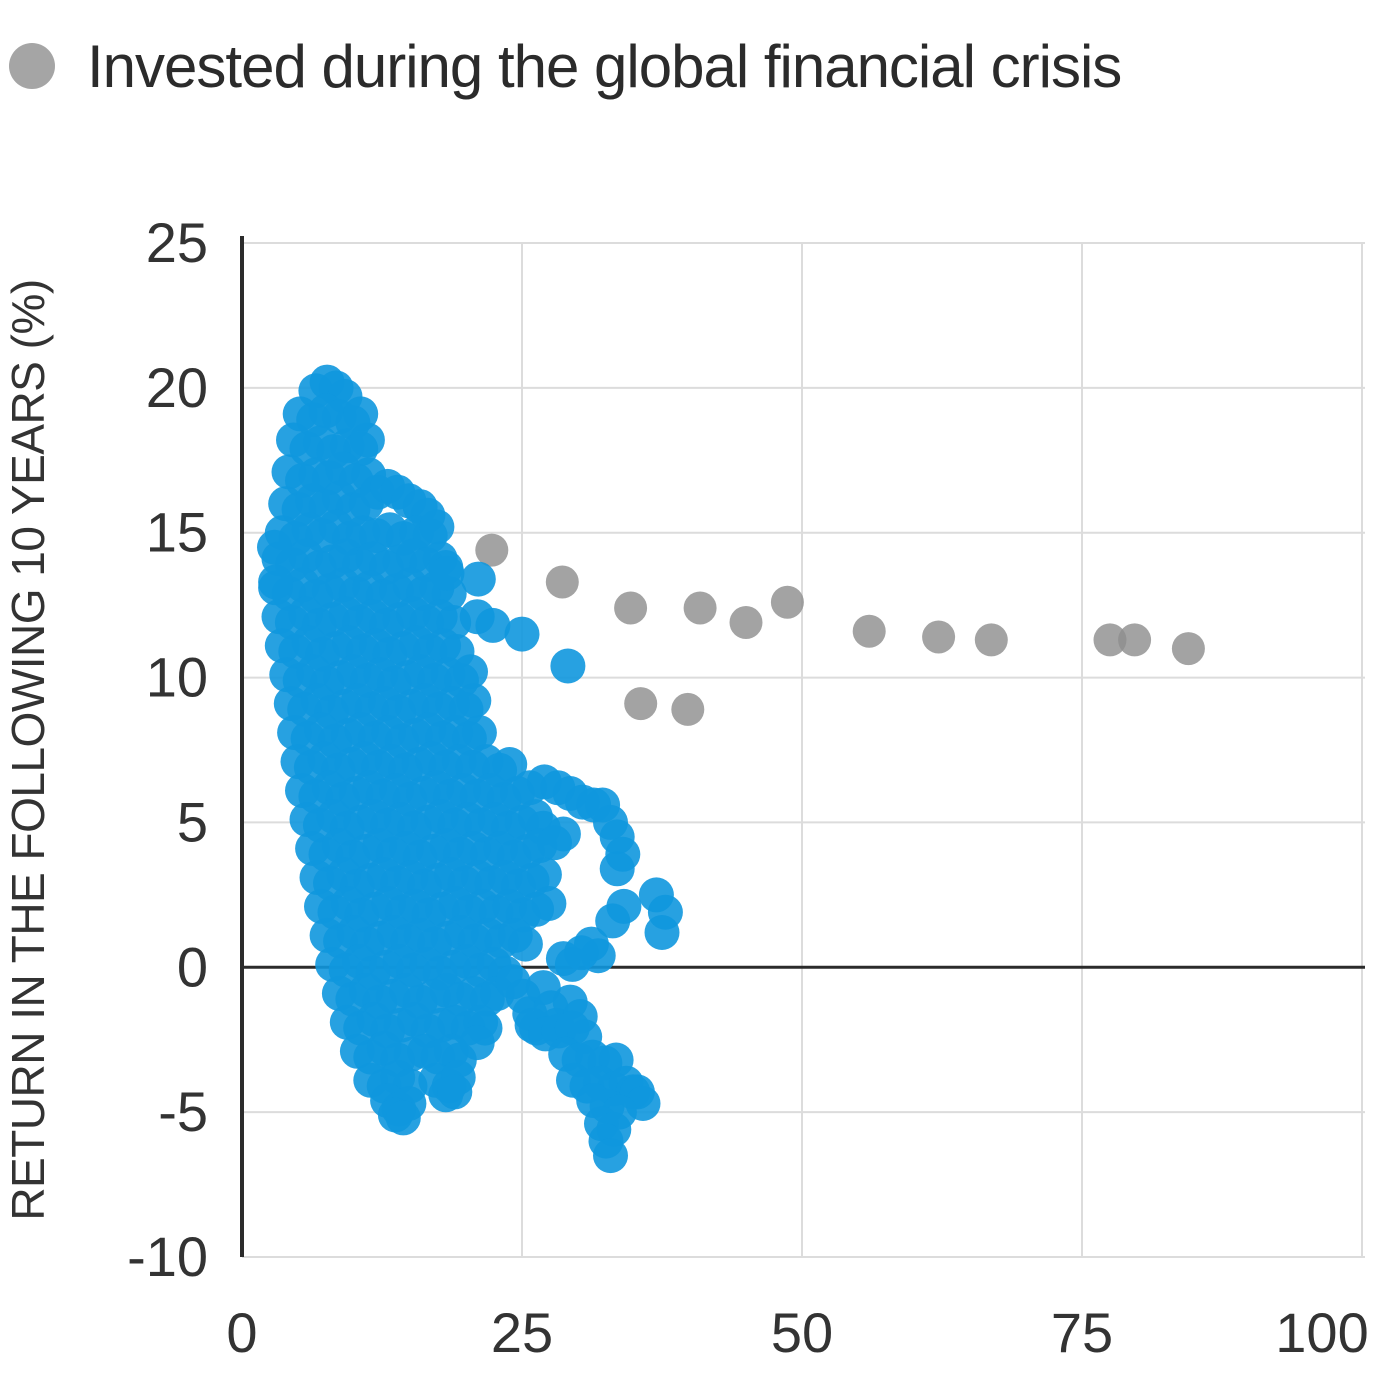  What do you see at coordinates (192, 966) in the screenshot?
I see `y-tick-label-0: 0` at bounding box center [192, 966].